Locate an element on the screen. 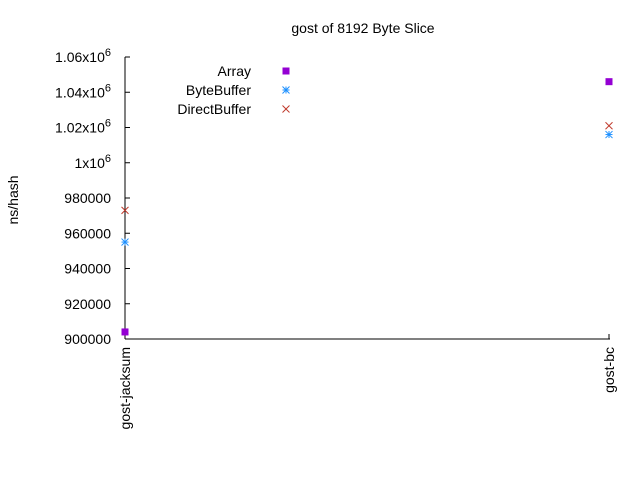 This screenshot has width=640, height=480. point-bytebuffer-gost-bc is located at coordinates (609, 134).